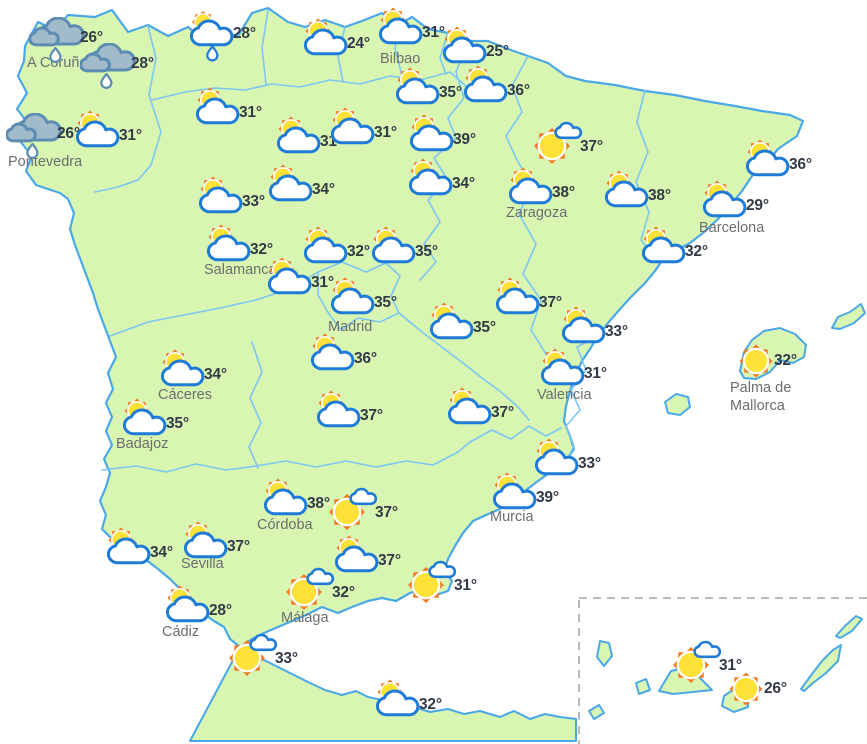 The image size is (867, 744). Describe the element at coordinates (240, 270) in the screenshot. I see `city-label: Salamanca` at that location.